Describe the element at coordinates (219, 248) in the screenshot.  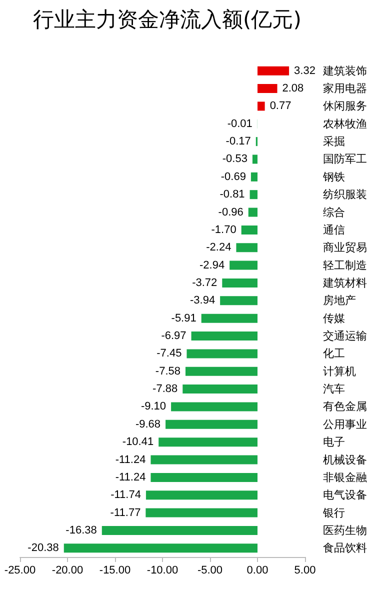
I see `data-label: -2.24` at that location.